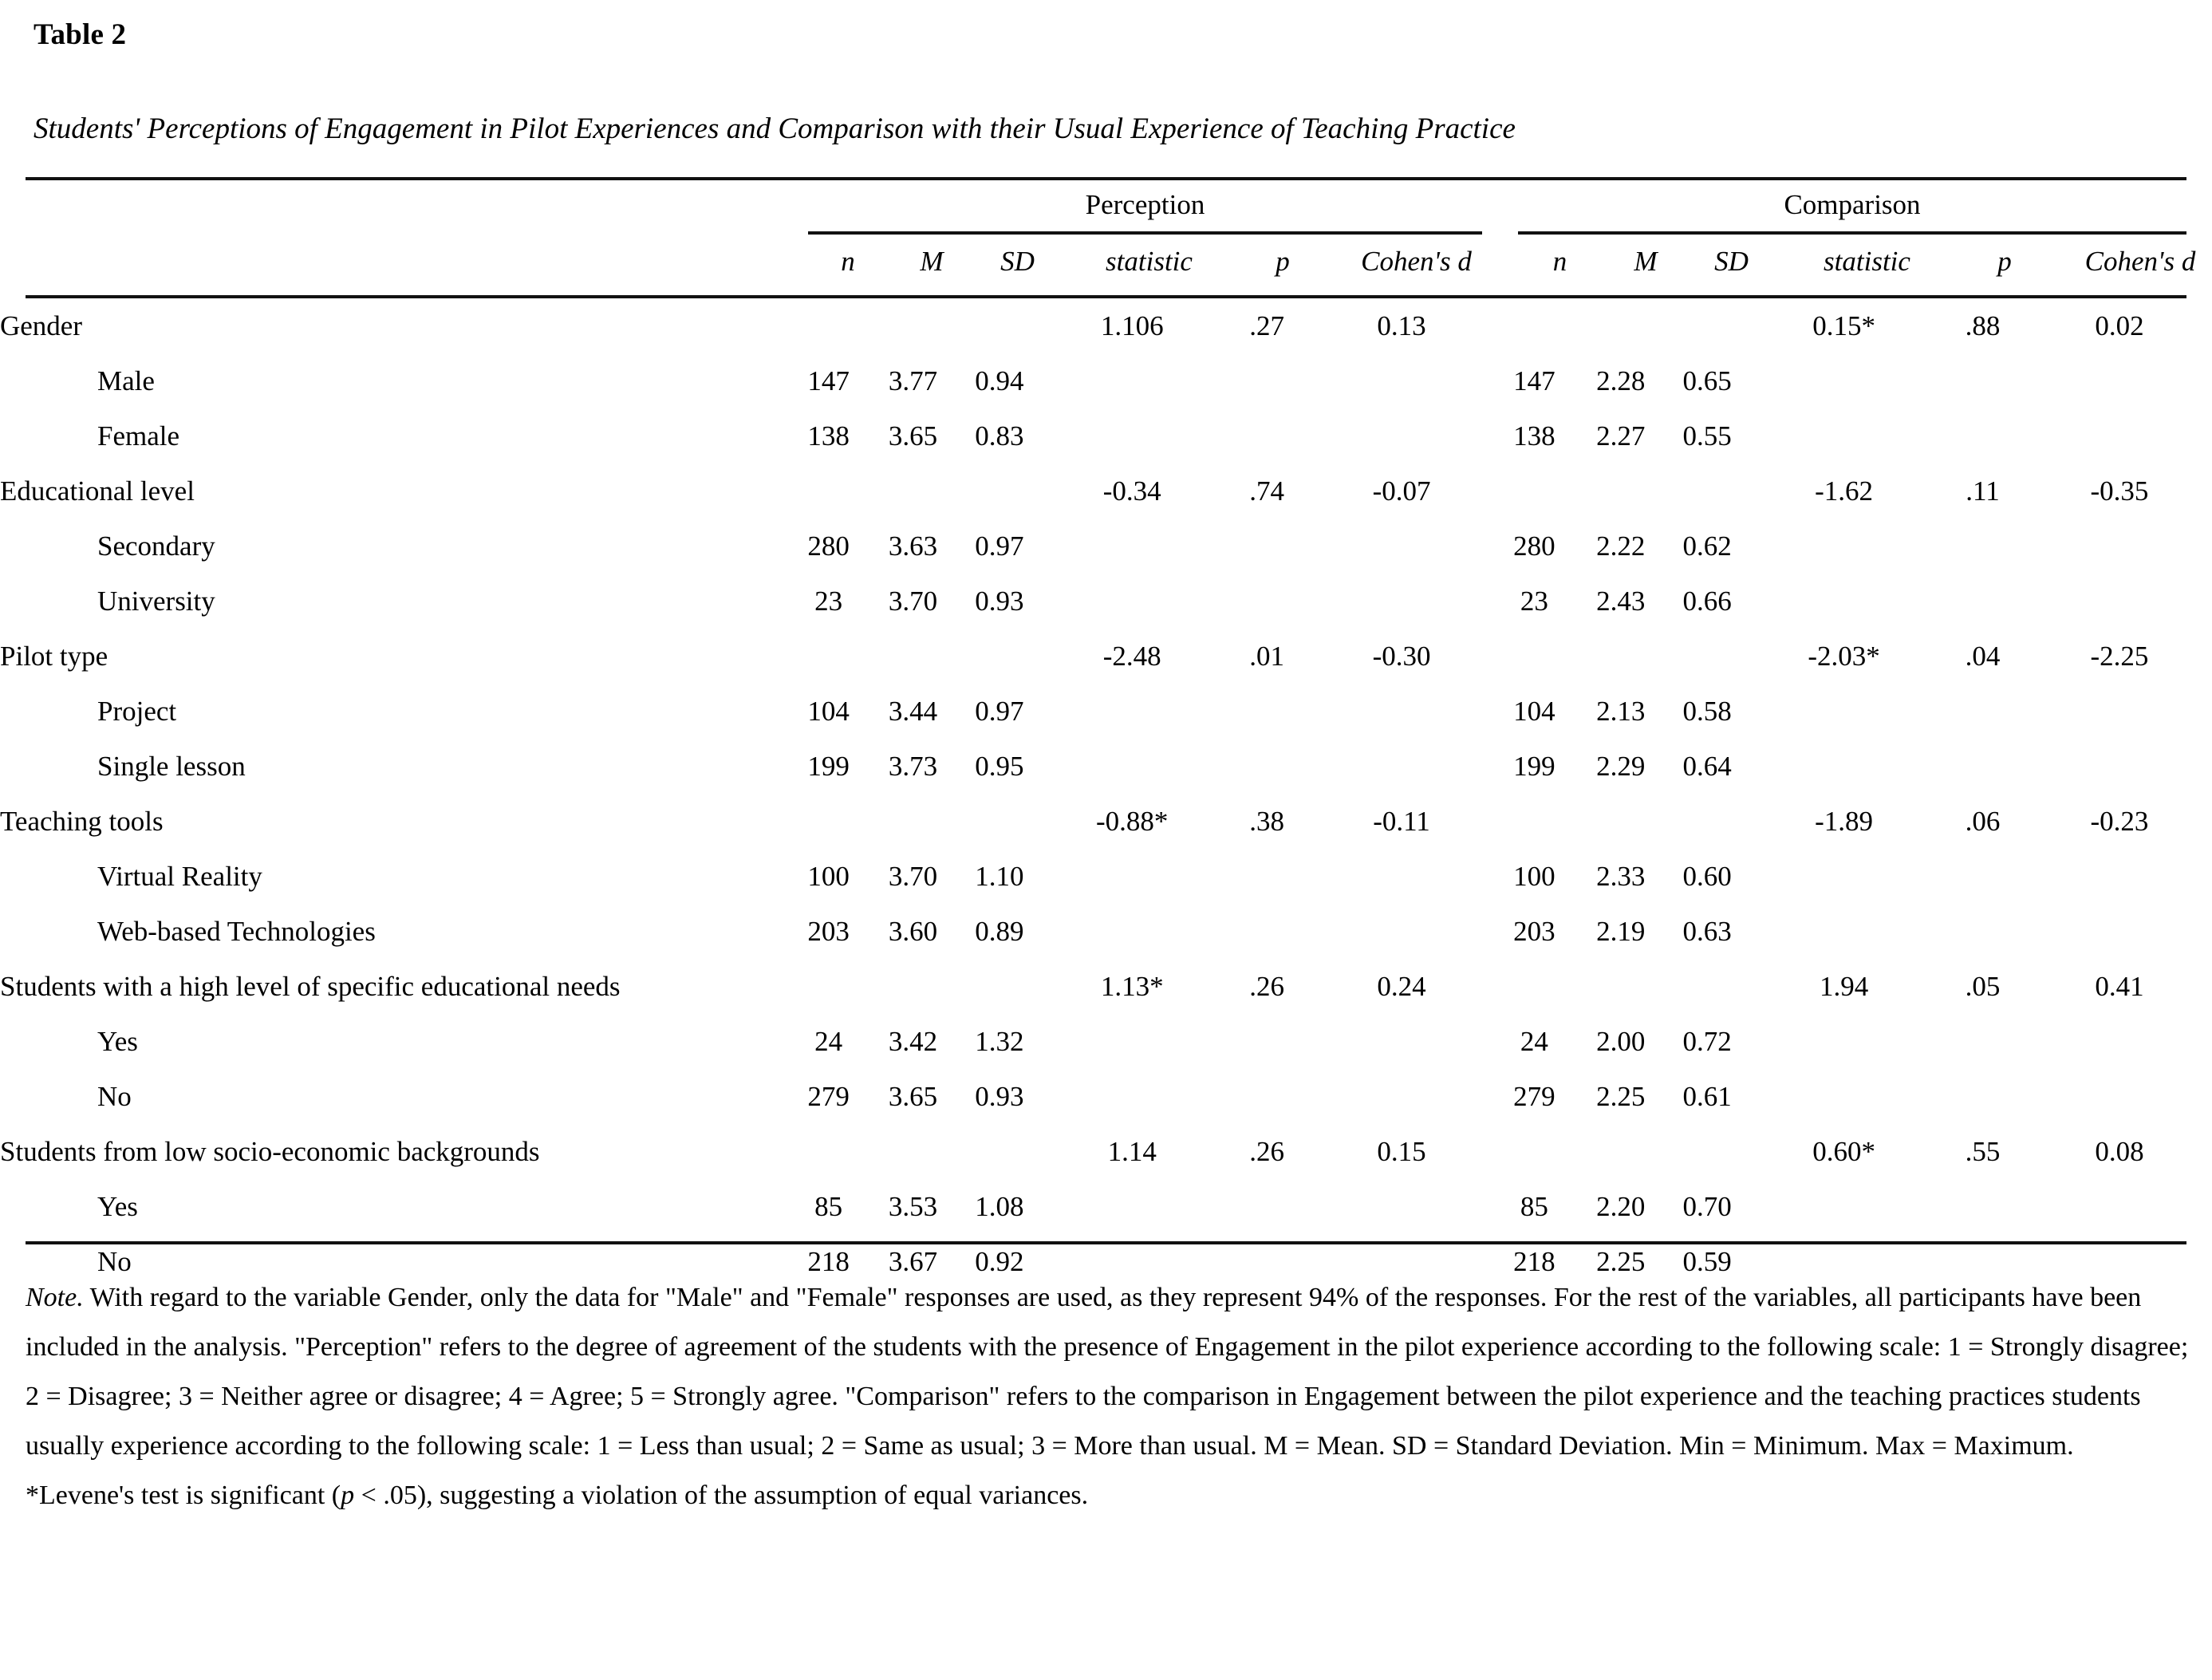 The height and width of the screenshot is (1680, 2212). I want to click on cell-sd2: 0.63, so click(1707, 931).